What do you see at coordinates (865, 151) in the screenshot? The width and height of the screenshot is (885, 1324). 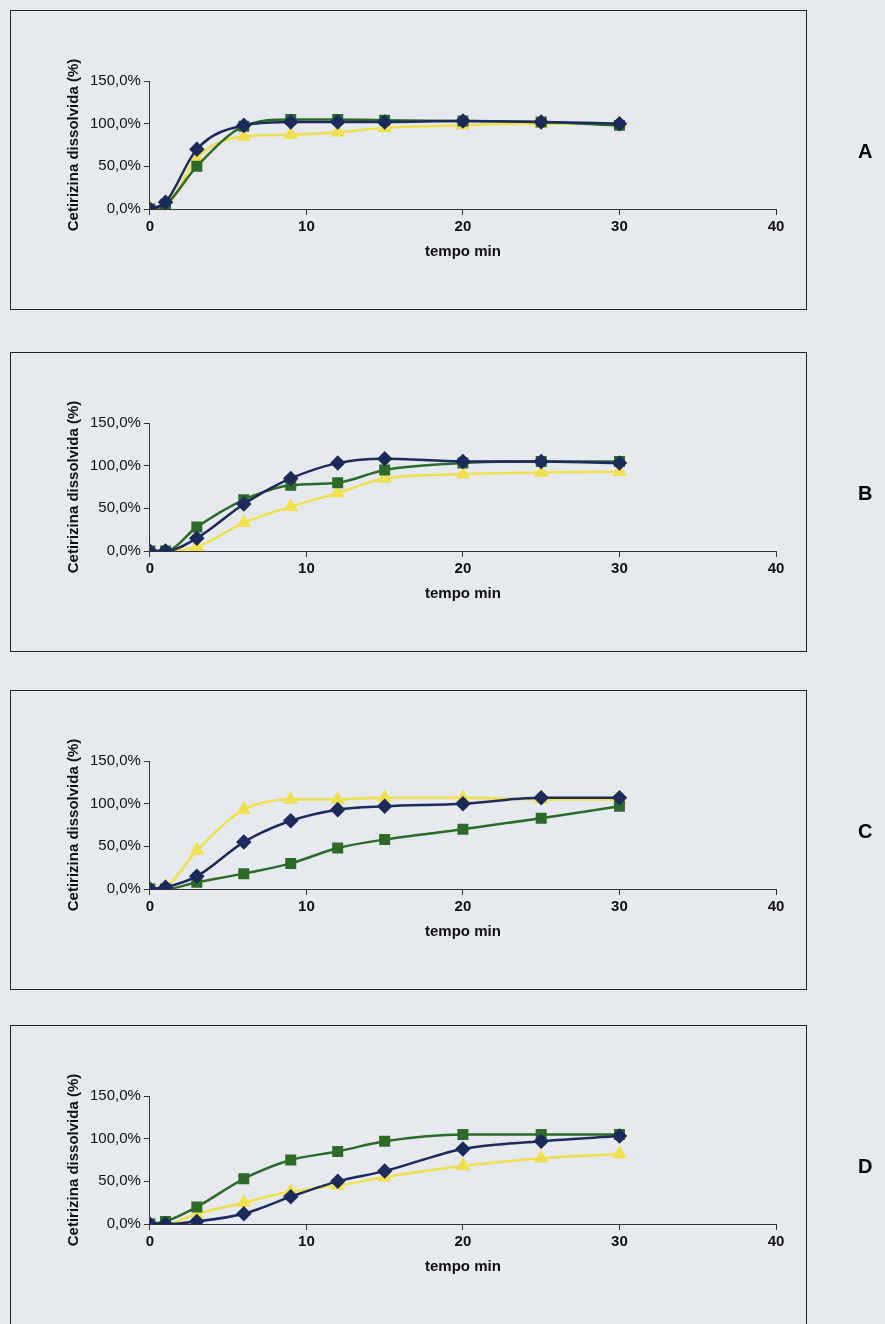 I see `text: A` at bounding box center [865, 151].